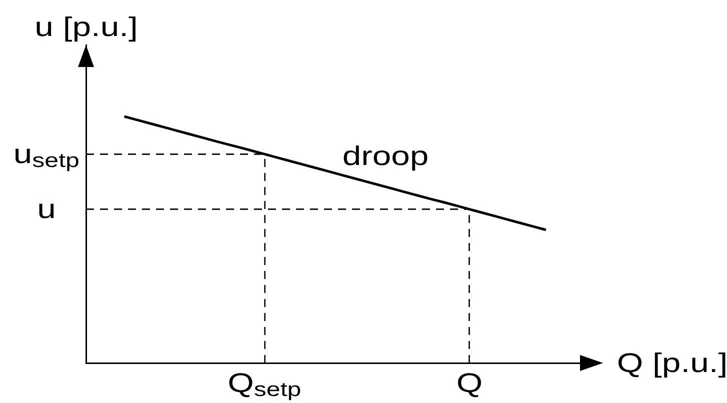  Describe the element at coordinates (672, 363) in the screenshot. I see `x-axis-title: Q [p.u.]` at that location.